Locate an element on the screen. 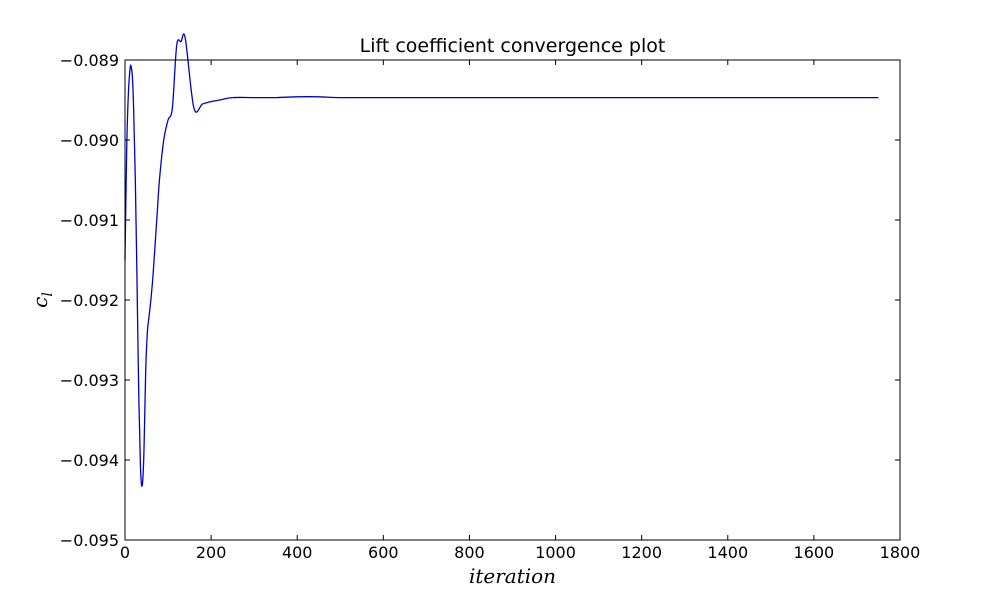 The image size is (1000, 604). x-tick-label: 600 is located at coordinates (383, 552).